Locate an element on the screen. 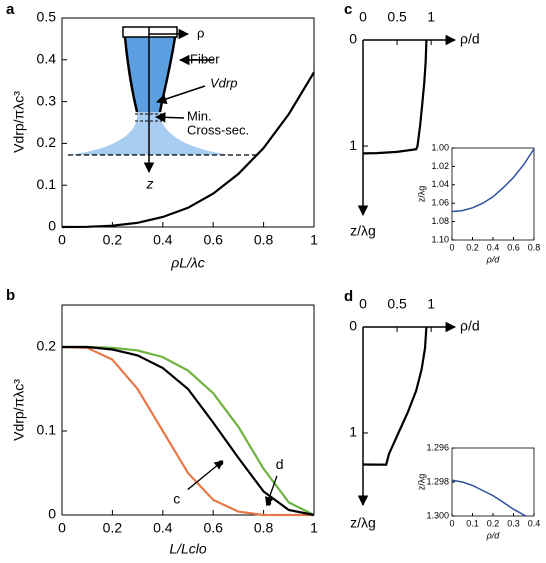 This screenshot has height=563, width=546. point-label: c is located at coordinates (176, 499).